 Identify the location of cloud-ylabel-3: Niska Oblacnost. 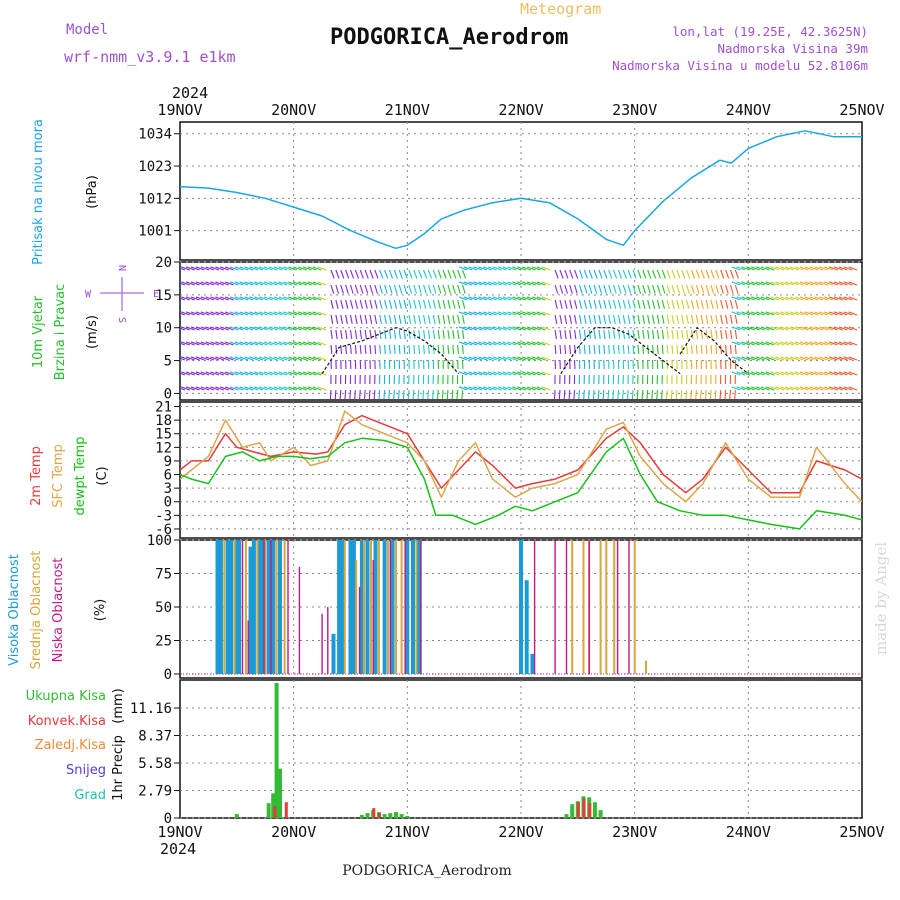
(58, 610).